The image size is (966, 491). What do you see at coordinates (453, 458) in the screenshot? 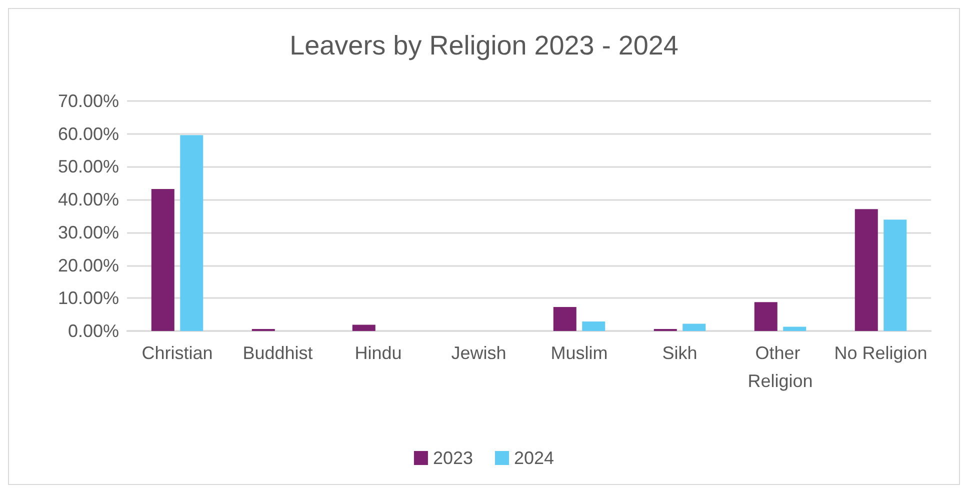
I see `legend-label: 2023` at bounding box center [453, 458].